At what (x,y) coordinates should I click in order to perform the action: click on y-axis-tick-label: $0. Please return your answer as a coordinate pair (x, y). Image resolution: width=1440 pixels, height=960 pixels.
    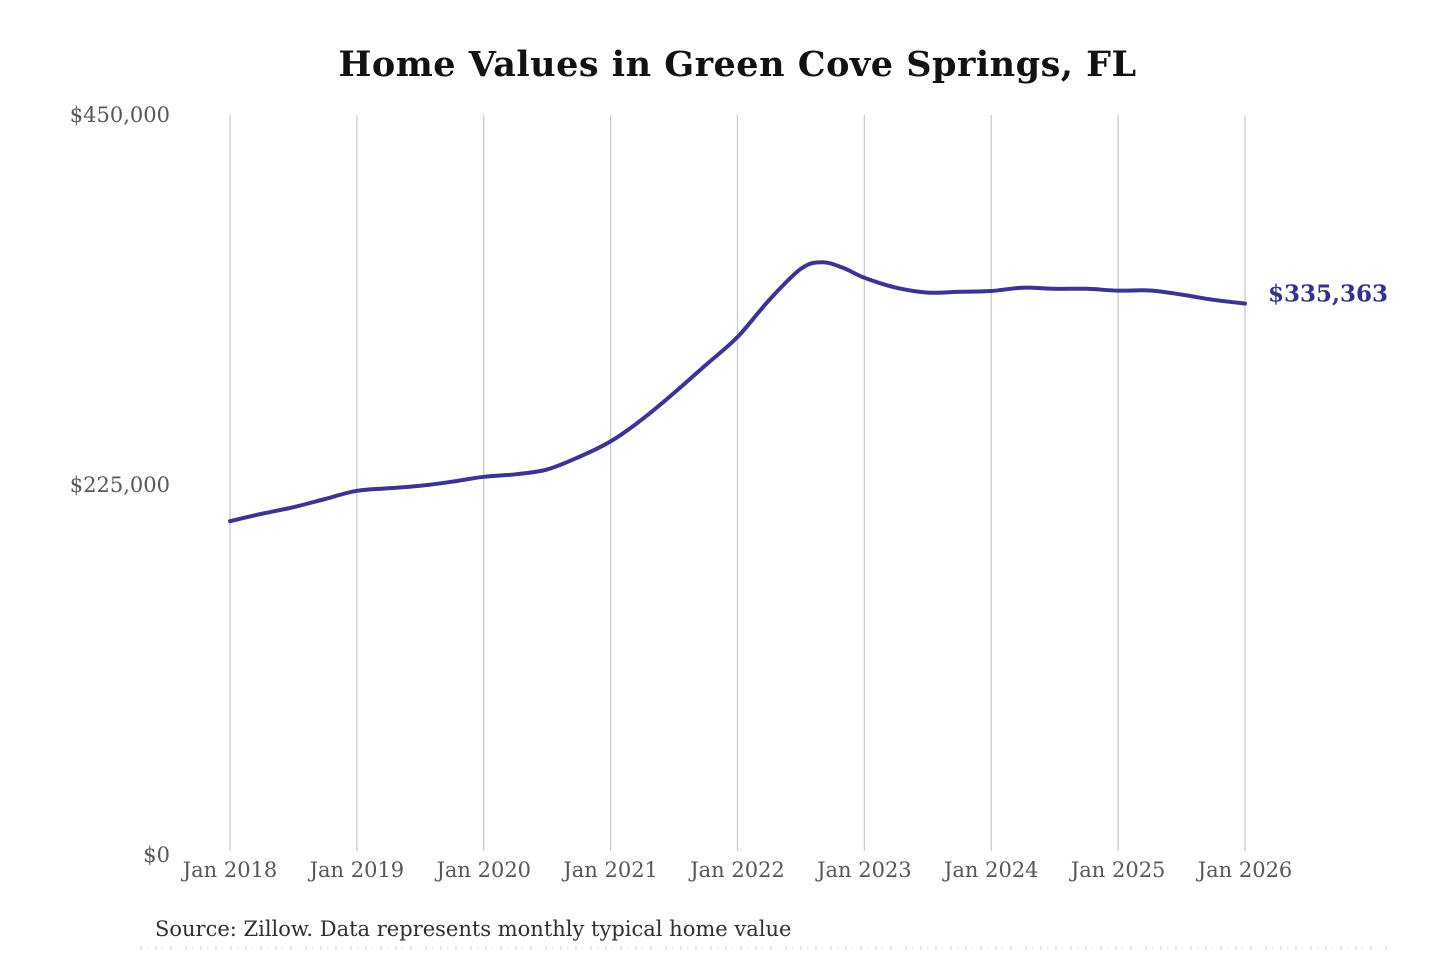
    Looking at the image, I should click on (156, 855).